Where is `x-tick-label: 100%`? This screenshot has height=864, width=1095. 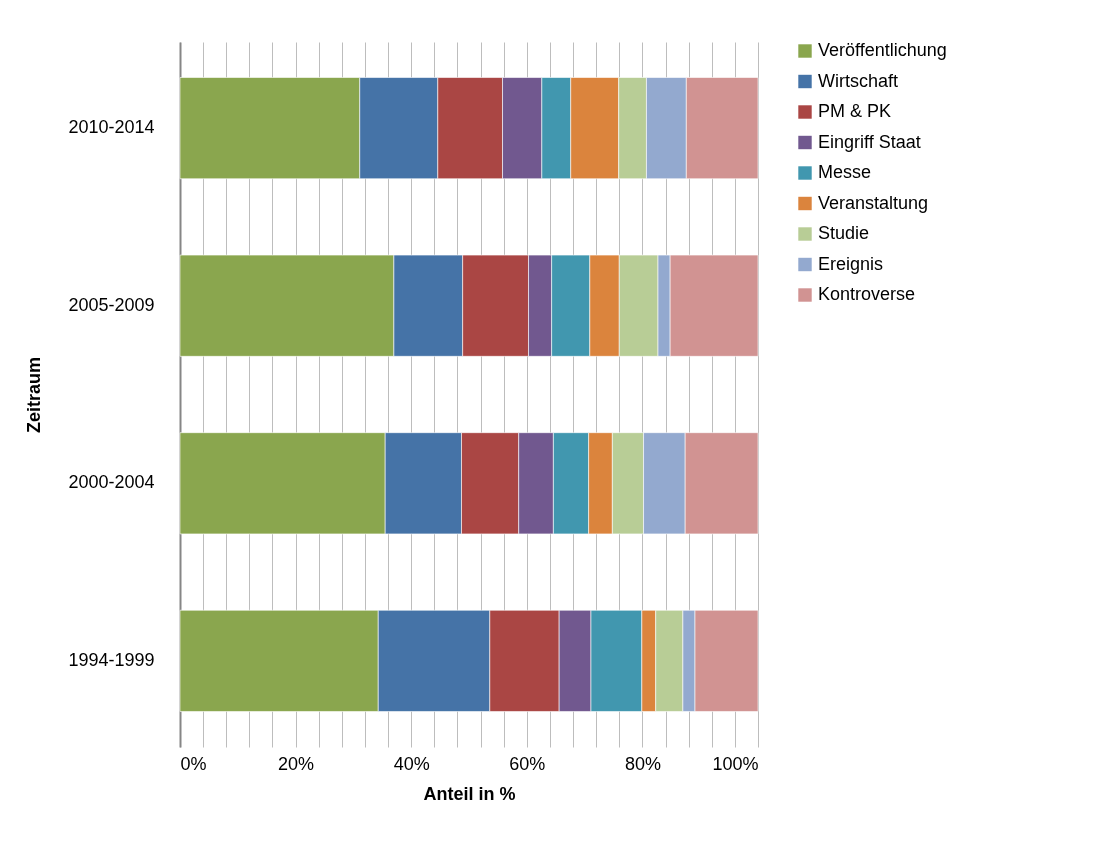
x-tick-label: 100% is located at coordinates (735, 763).